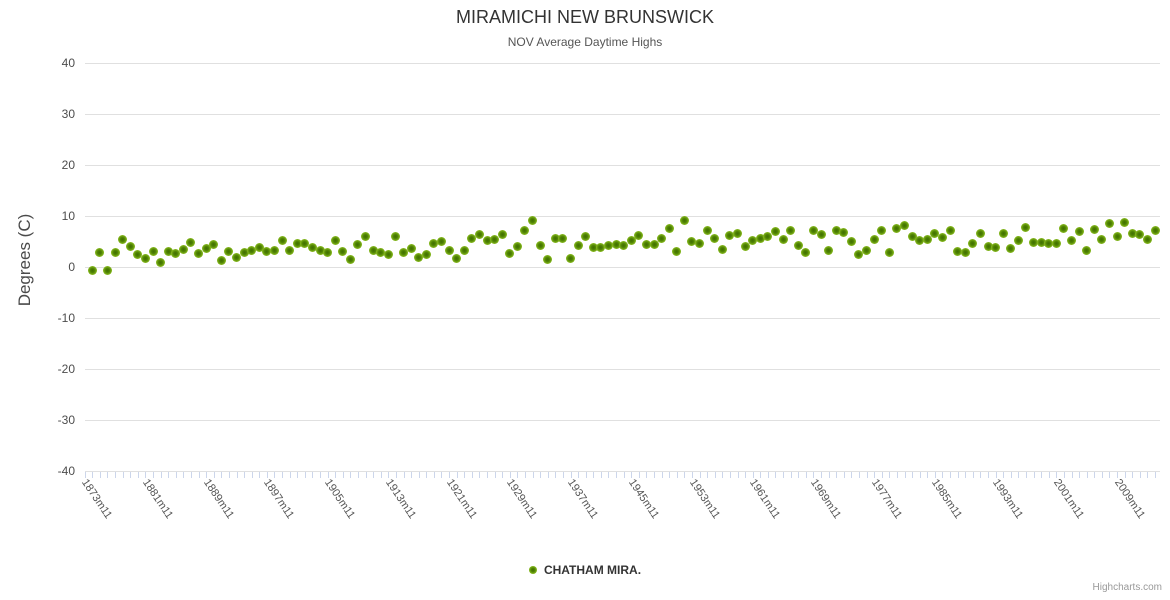  Describe the element at coordinates (1127, 587) in the screenshot. I see `highcharts-credit-link: Highcharts.com` at that location.